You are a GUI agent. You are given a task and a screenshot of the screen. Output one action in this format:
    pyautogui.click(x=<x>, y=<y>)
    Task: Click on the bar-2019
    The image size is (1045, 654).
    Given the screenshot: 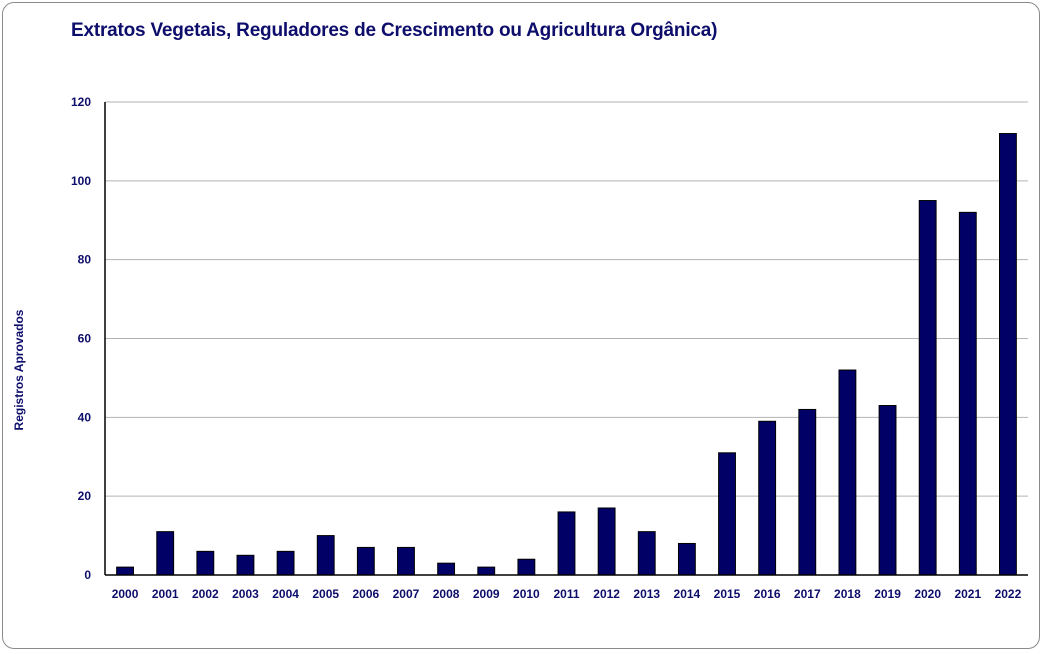 What is the action you would take?
    pyautogui.click(x=887, y=490)
    